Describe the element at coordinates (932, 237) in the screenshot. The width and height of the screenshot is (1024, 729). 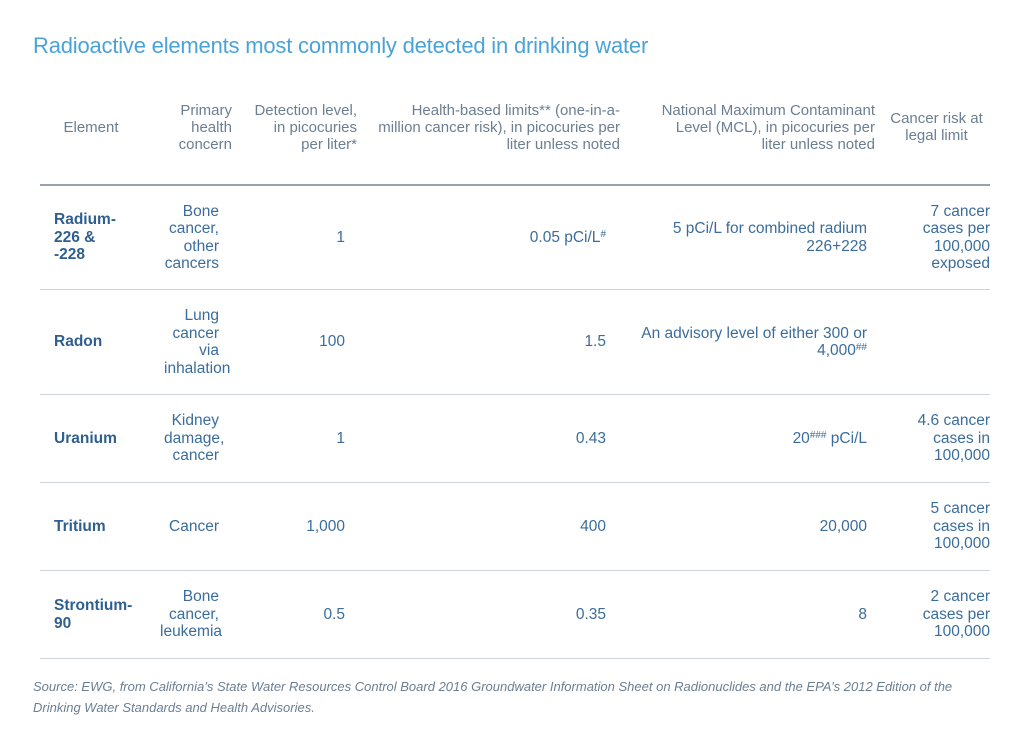
I see `cell-cancer-risk: 7 cancer cases per 100,000 exposed` at that location.